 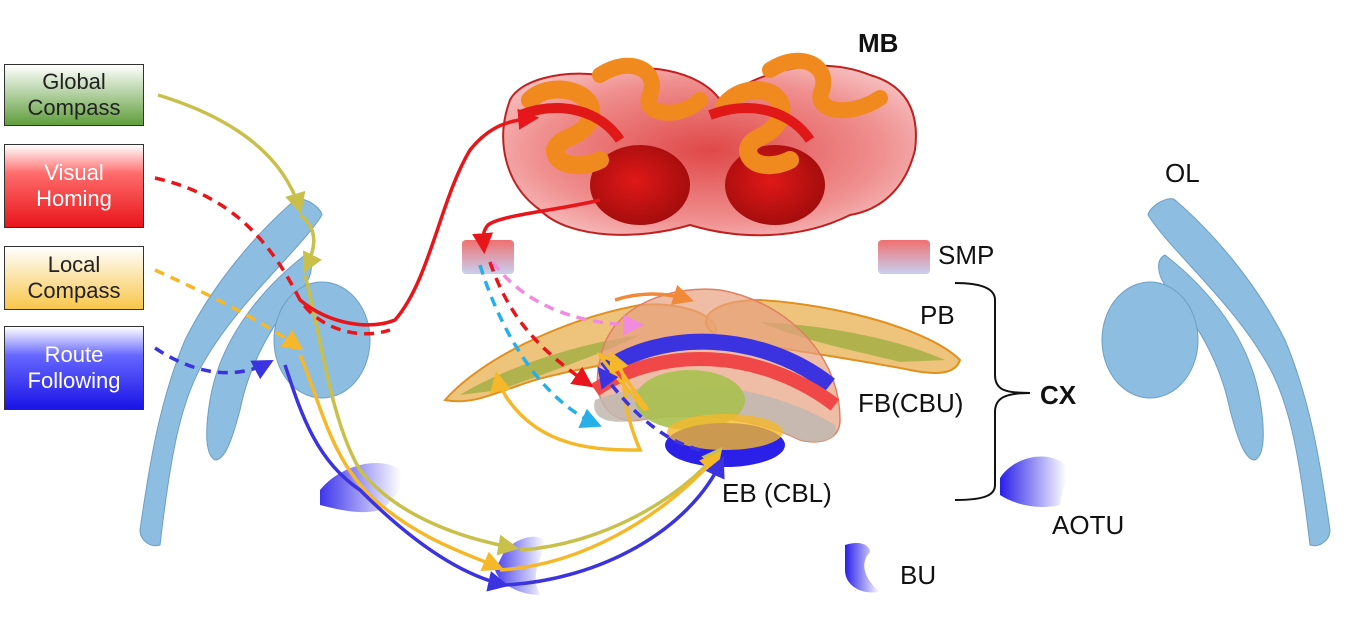 What do you see at coordinates (966, 255) in the screenshot?
I see `label-smp: SMP` at bounding box center [966, 255].